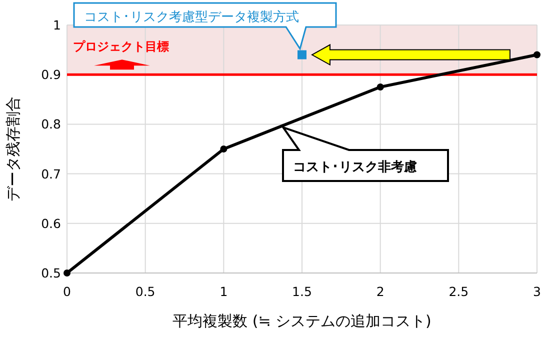 This screenshot has width=550, height=339. I want to click on x-tick-label: 0, so click(67, 291).